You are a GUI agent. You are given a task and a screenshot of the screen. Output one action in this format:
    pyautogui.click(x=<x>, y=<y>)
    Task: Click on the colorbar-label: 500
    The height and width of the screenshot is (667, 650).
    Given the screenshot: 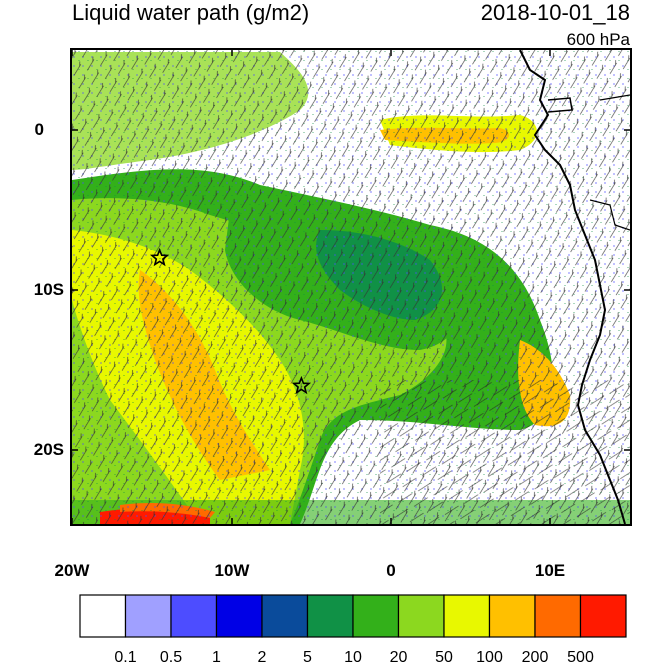 What is the action you would take?
    pyautogui.click(x=580, y=657)
    